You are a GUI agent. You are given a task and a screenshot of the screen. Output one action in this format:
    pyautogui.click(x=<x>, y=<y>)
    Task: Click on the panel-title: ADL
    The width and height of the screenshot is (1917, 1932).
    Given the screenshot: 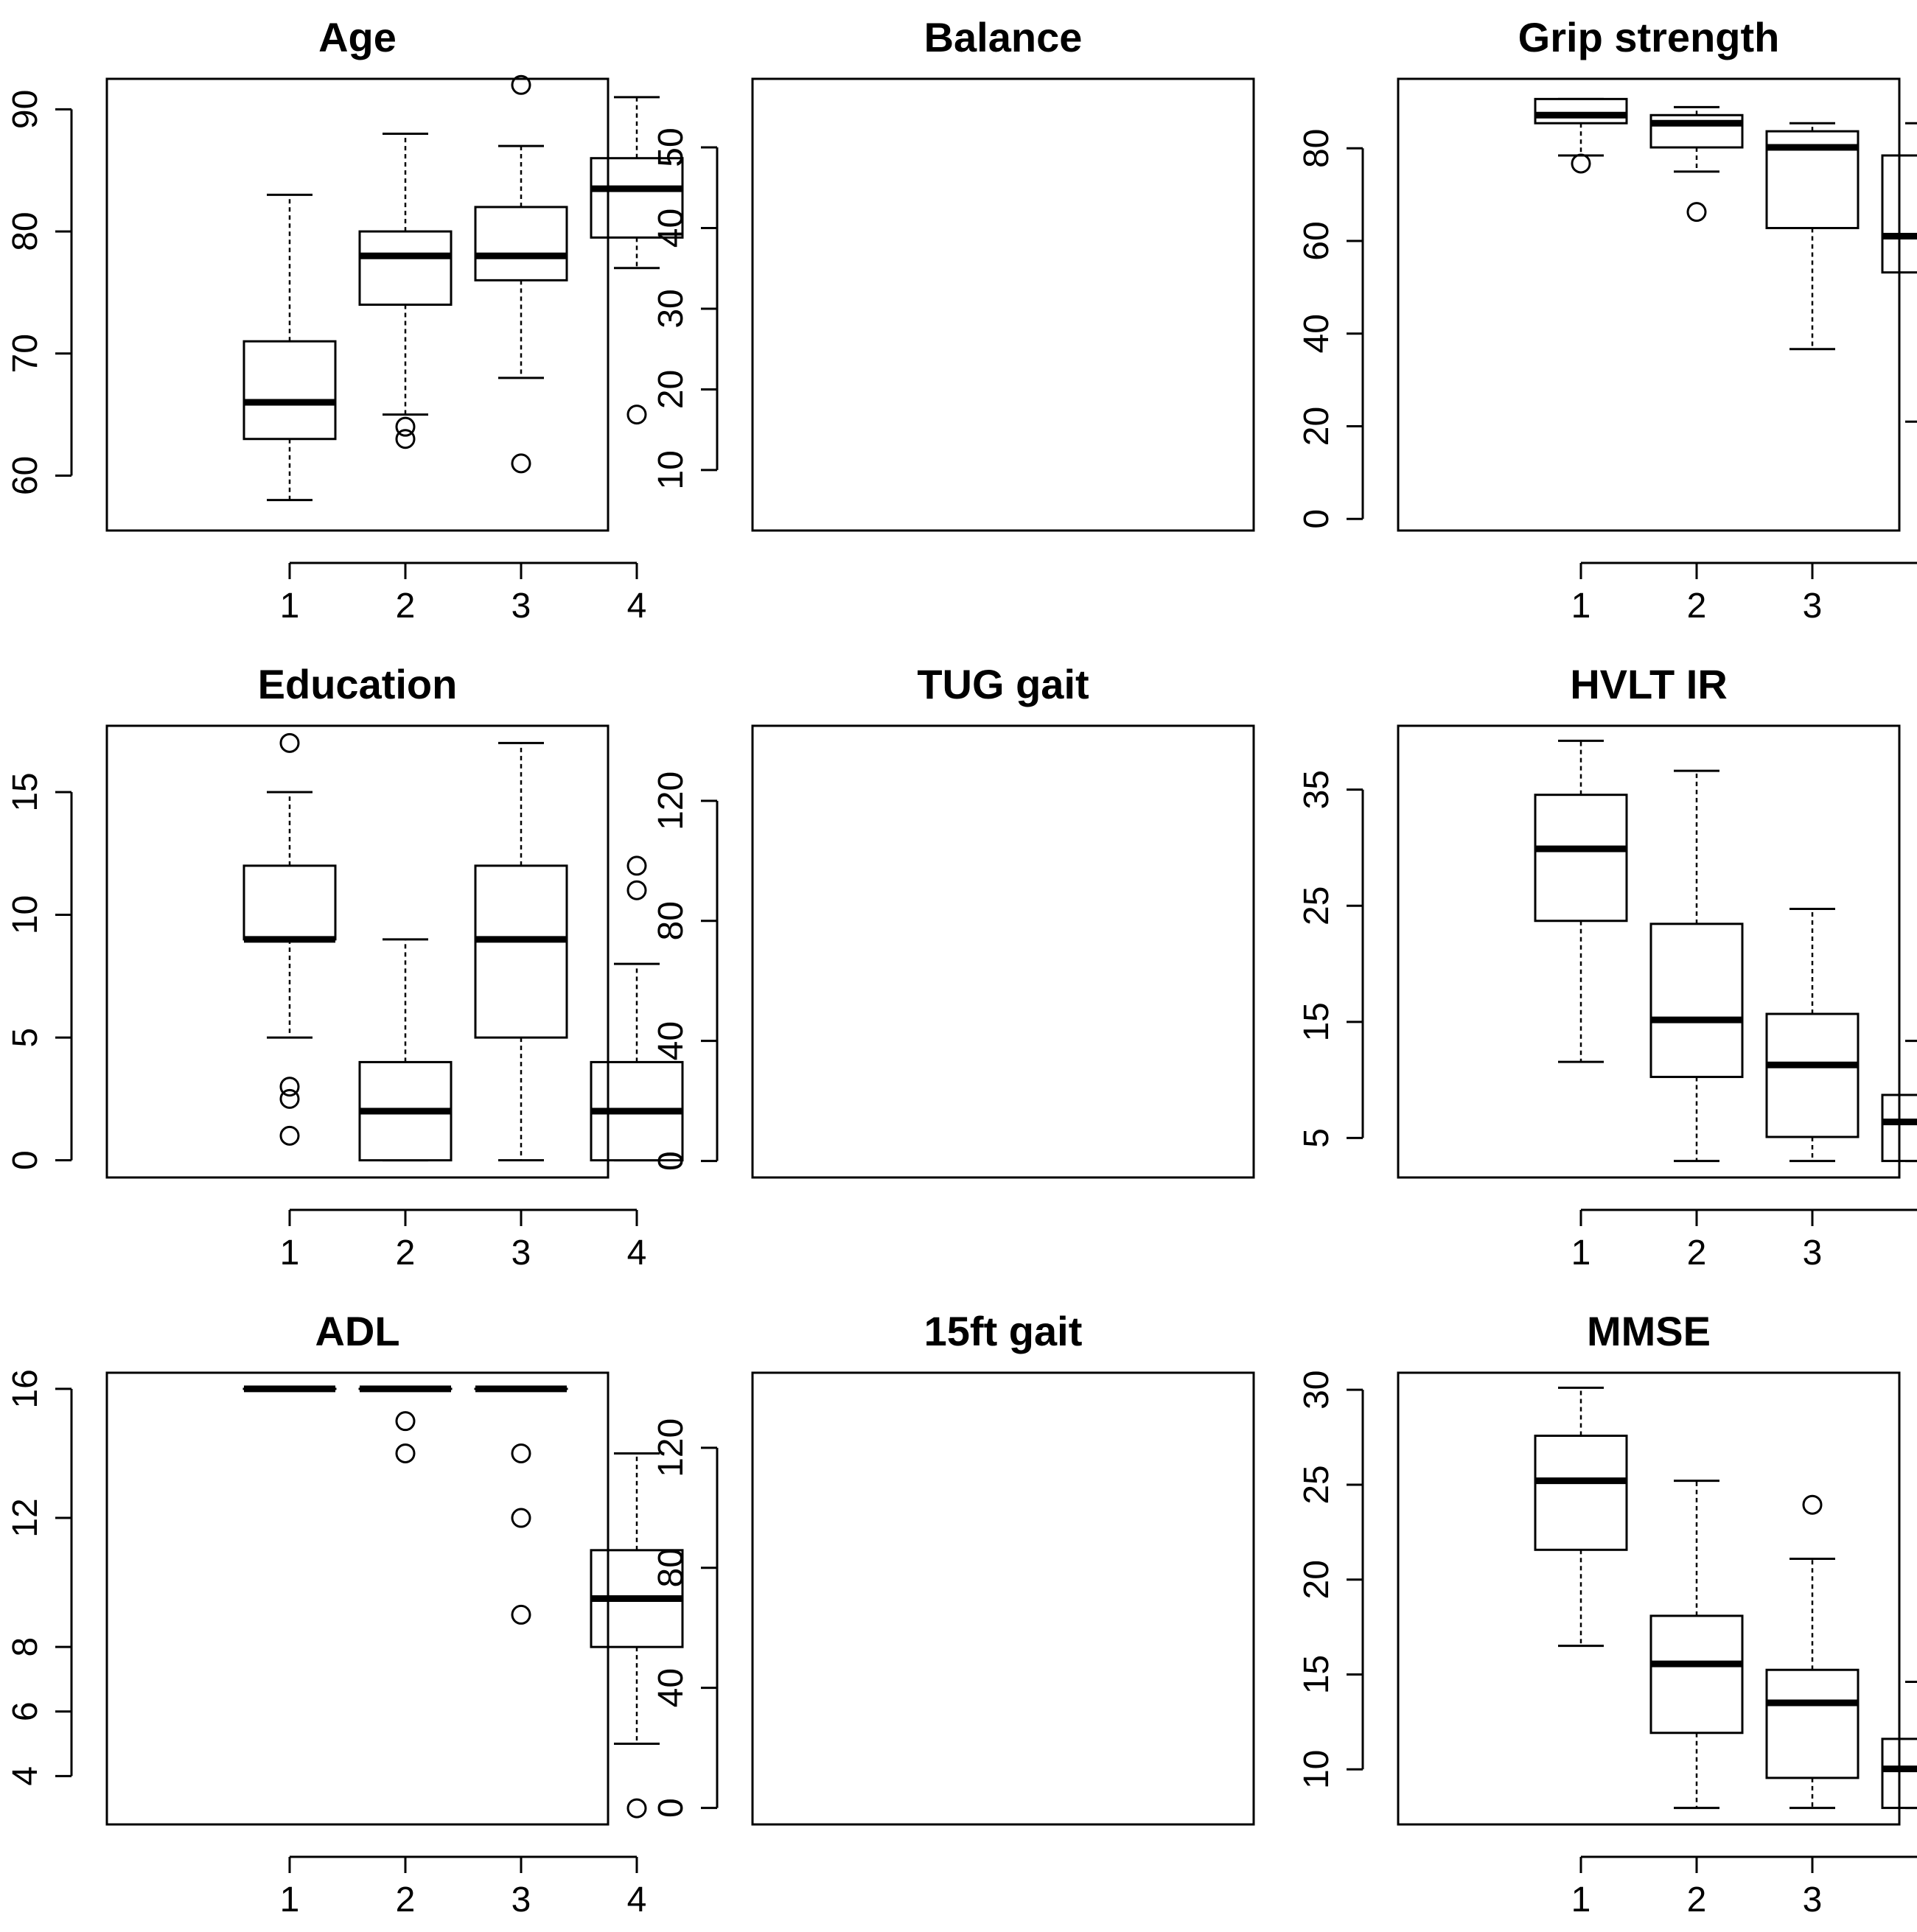 What is the action you would take?
    pyautogui.click(x=357, y=1331)
    